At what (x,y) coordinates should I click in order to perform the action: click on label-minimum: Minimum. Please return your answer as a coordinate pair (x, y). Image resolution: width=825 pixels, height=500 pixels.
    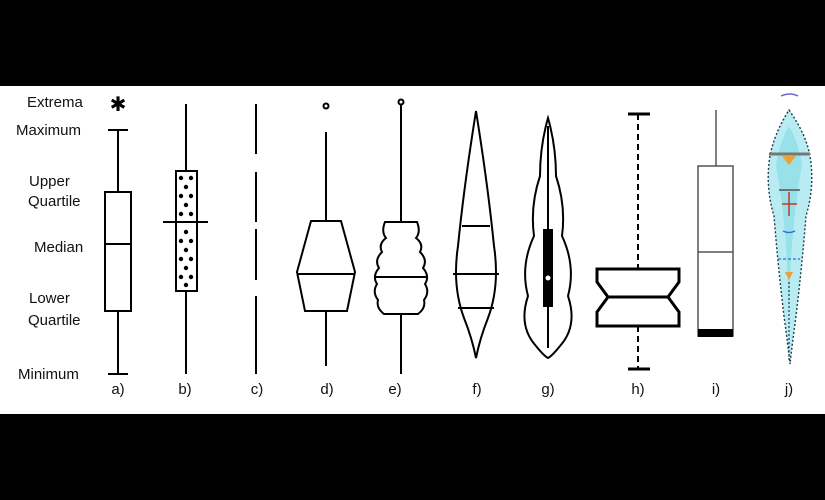
    Looking at the image, I should click on (48, 374).